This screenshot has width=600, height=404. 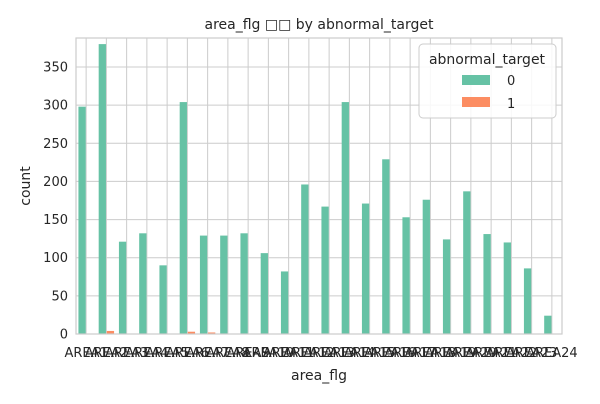 What do you see at coordinates (410, 353) in the screenshot?
I see `x-tick-label: AREA17` at bounding box center [410, 353].